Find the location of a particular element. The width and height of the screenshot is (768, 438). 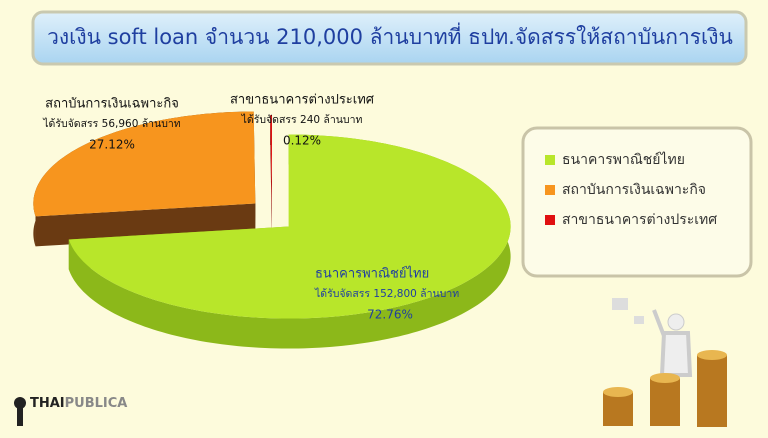

slice-name: ธนาคารพาณิชย์ไทย is located at coordinates (372, 274).